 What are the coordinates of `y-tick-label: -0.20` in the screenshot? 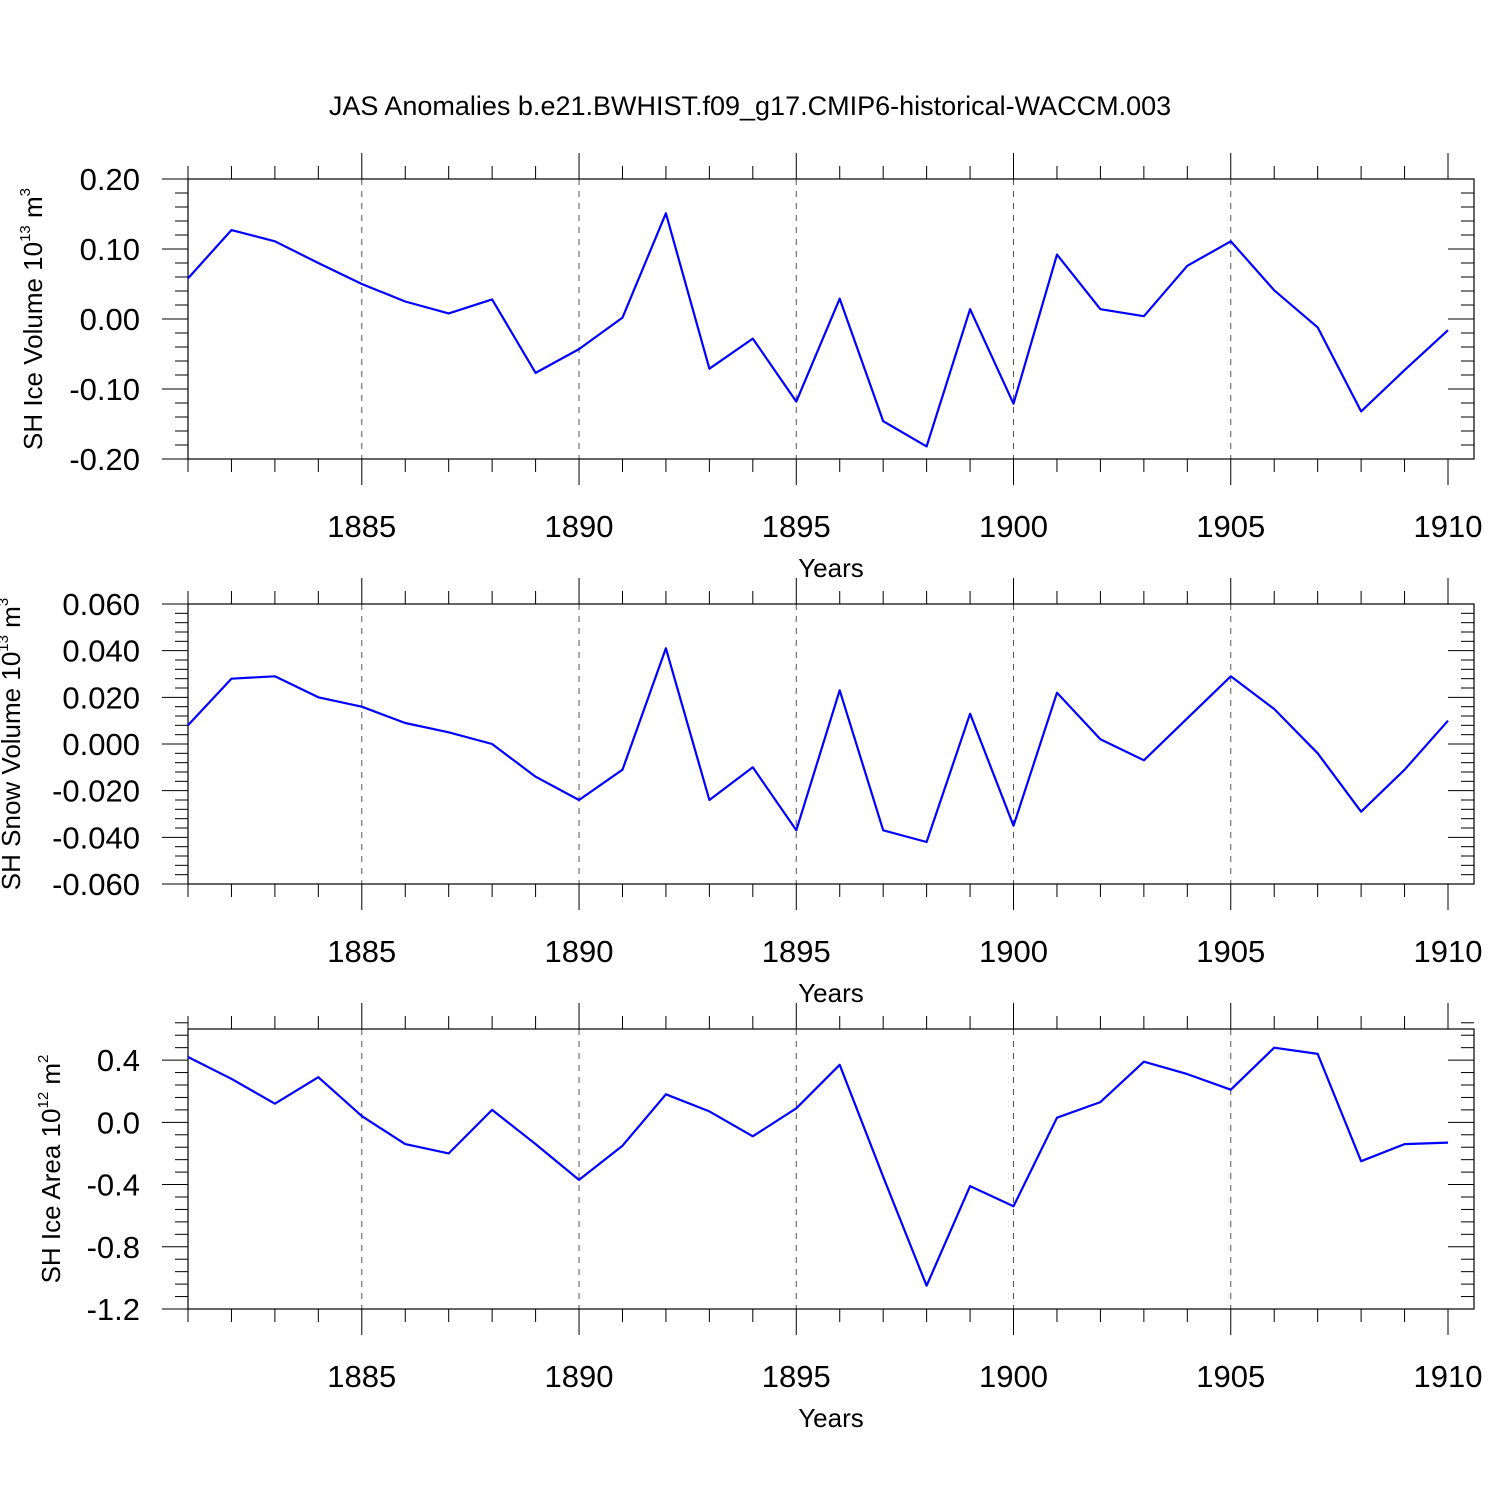 It's located at (104, 459).